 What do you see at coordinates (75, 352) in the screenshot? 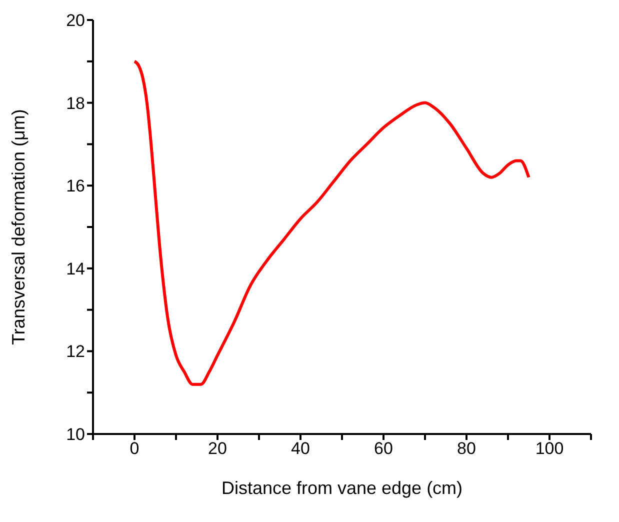
I see `y-tick-label: 12` at bounding box center [75, 352].